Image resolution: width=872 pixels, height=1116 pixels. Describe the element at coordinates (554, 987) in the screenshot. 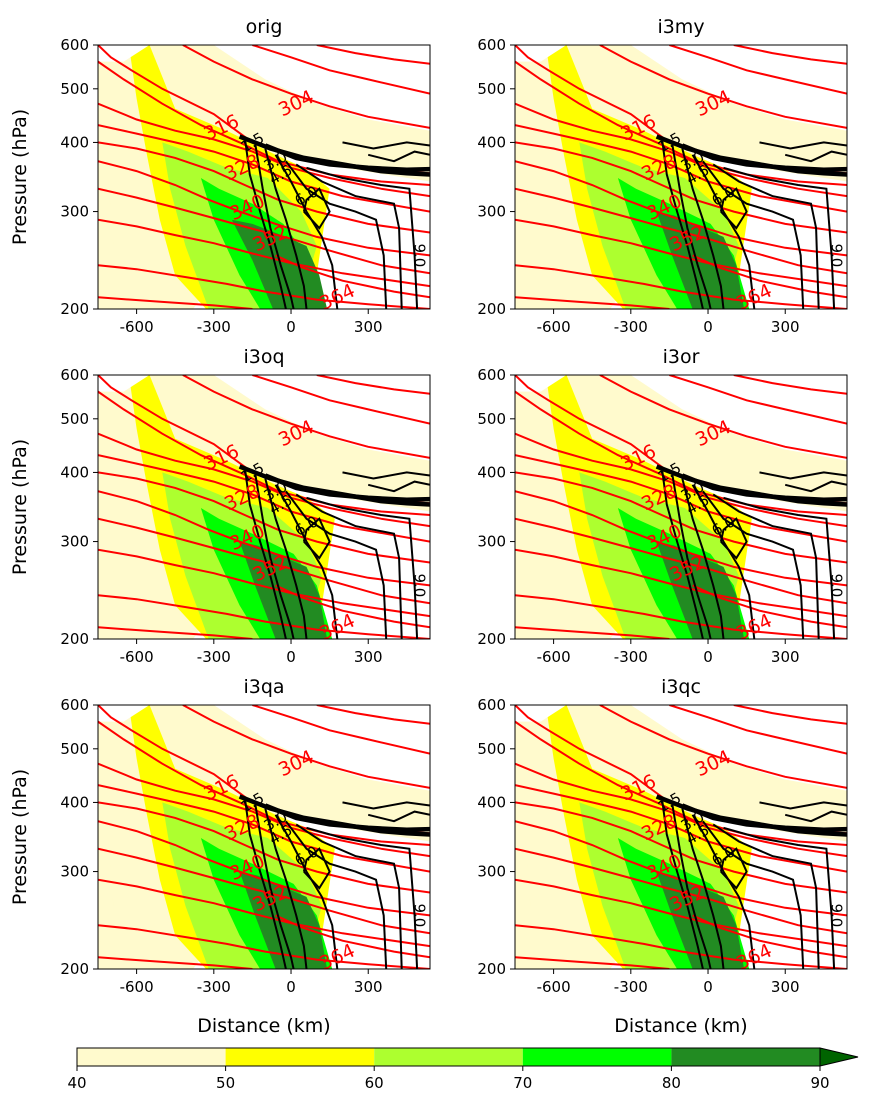

I see `x-tick-label: -600` at that location.